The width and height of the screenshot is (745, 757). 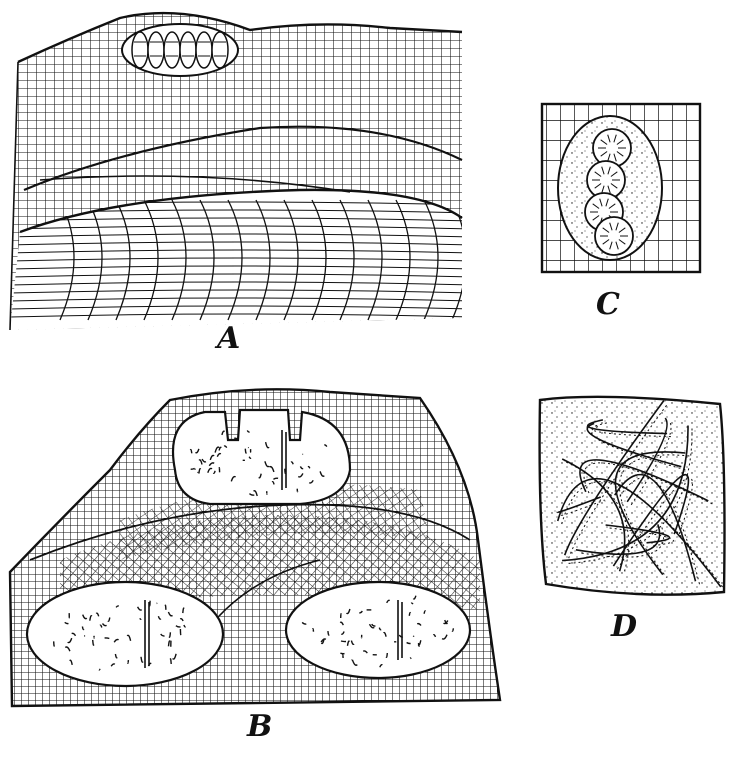 What do you see at coordinates (621, 188) in the screenshot?
I see `panel-c-drawing` at bounding box center [621, 188].